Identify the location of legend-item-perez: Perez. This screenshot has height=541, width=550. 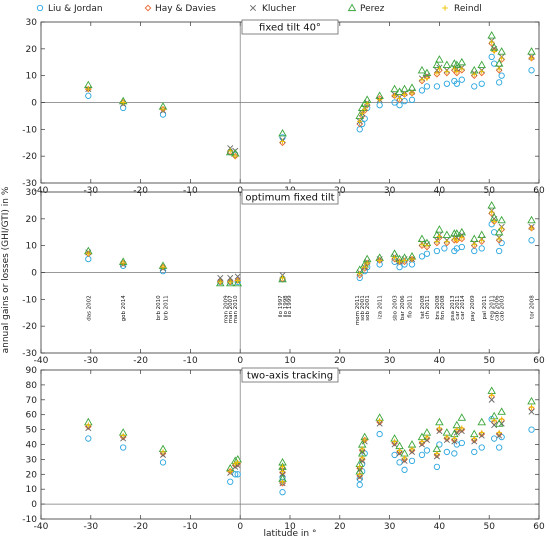
(366, 8).